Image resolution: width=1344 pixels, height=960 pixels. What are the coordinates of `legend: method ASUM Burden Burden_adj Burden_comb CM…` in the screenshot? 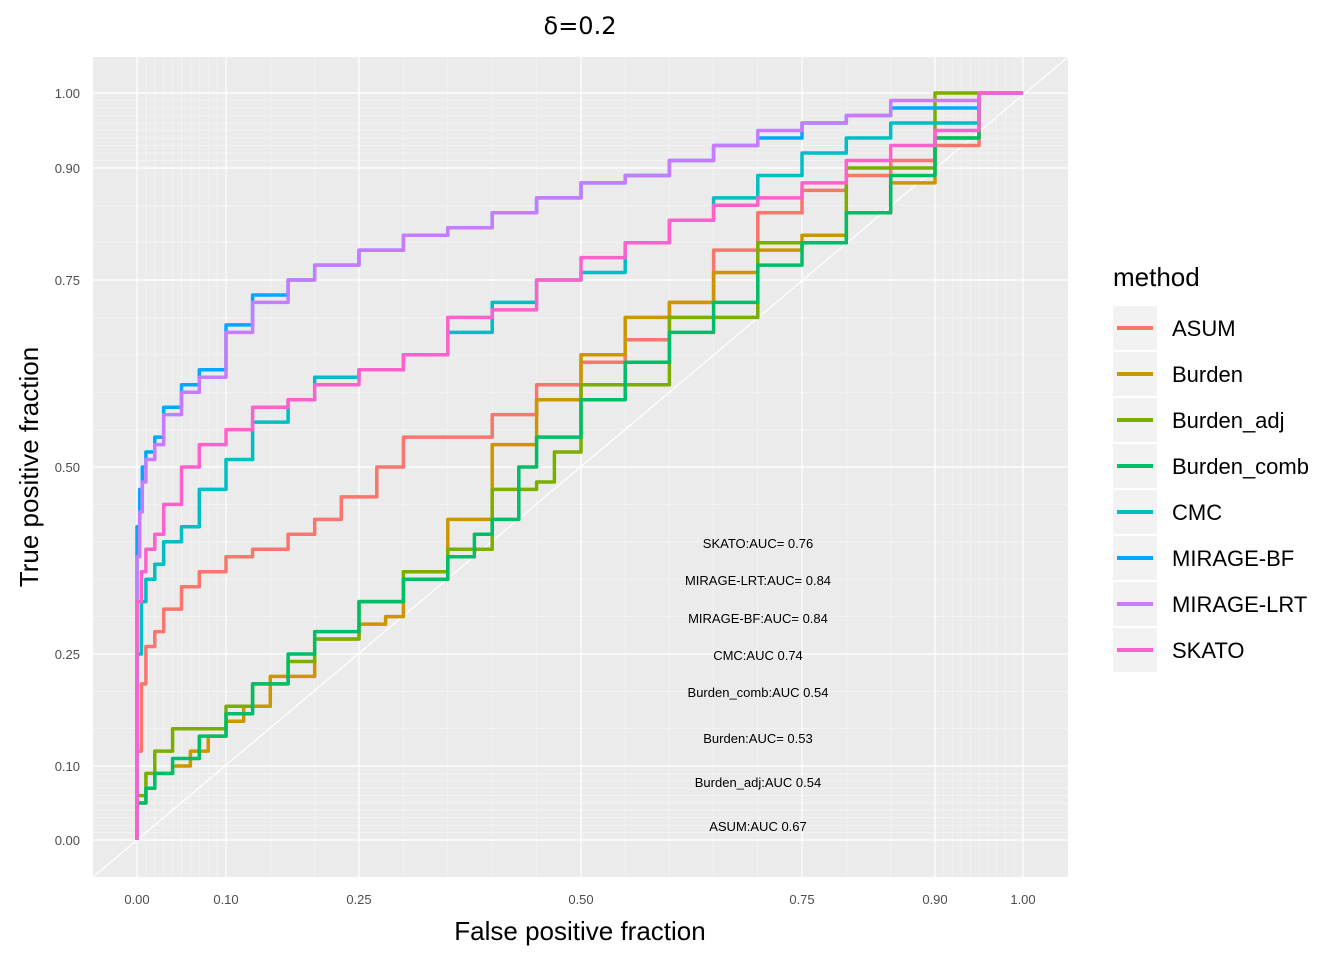 It's located at (1211, 467).